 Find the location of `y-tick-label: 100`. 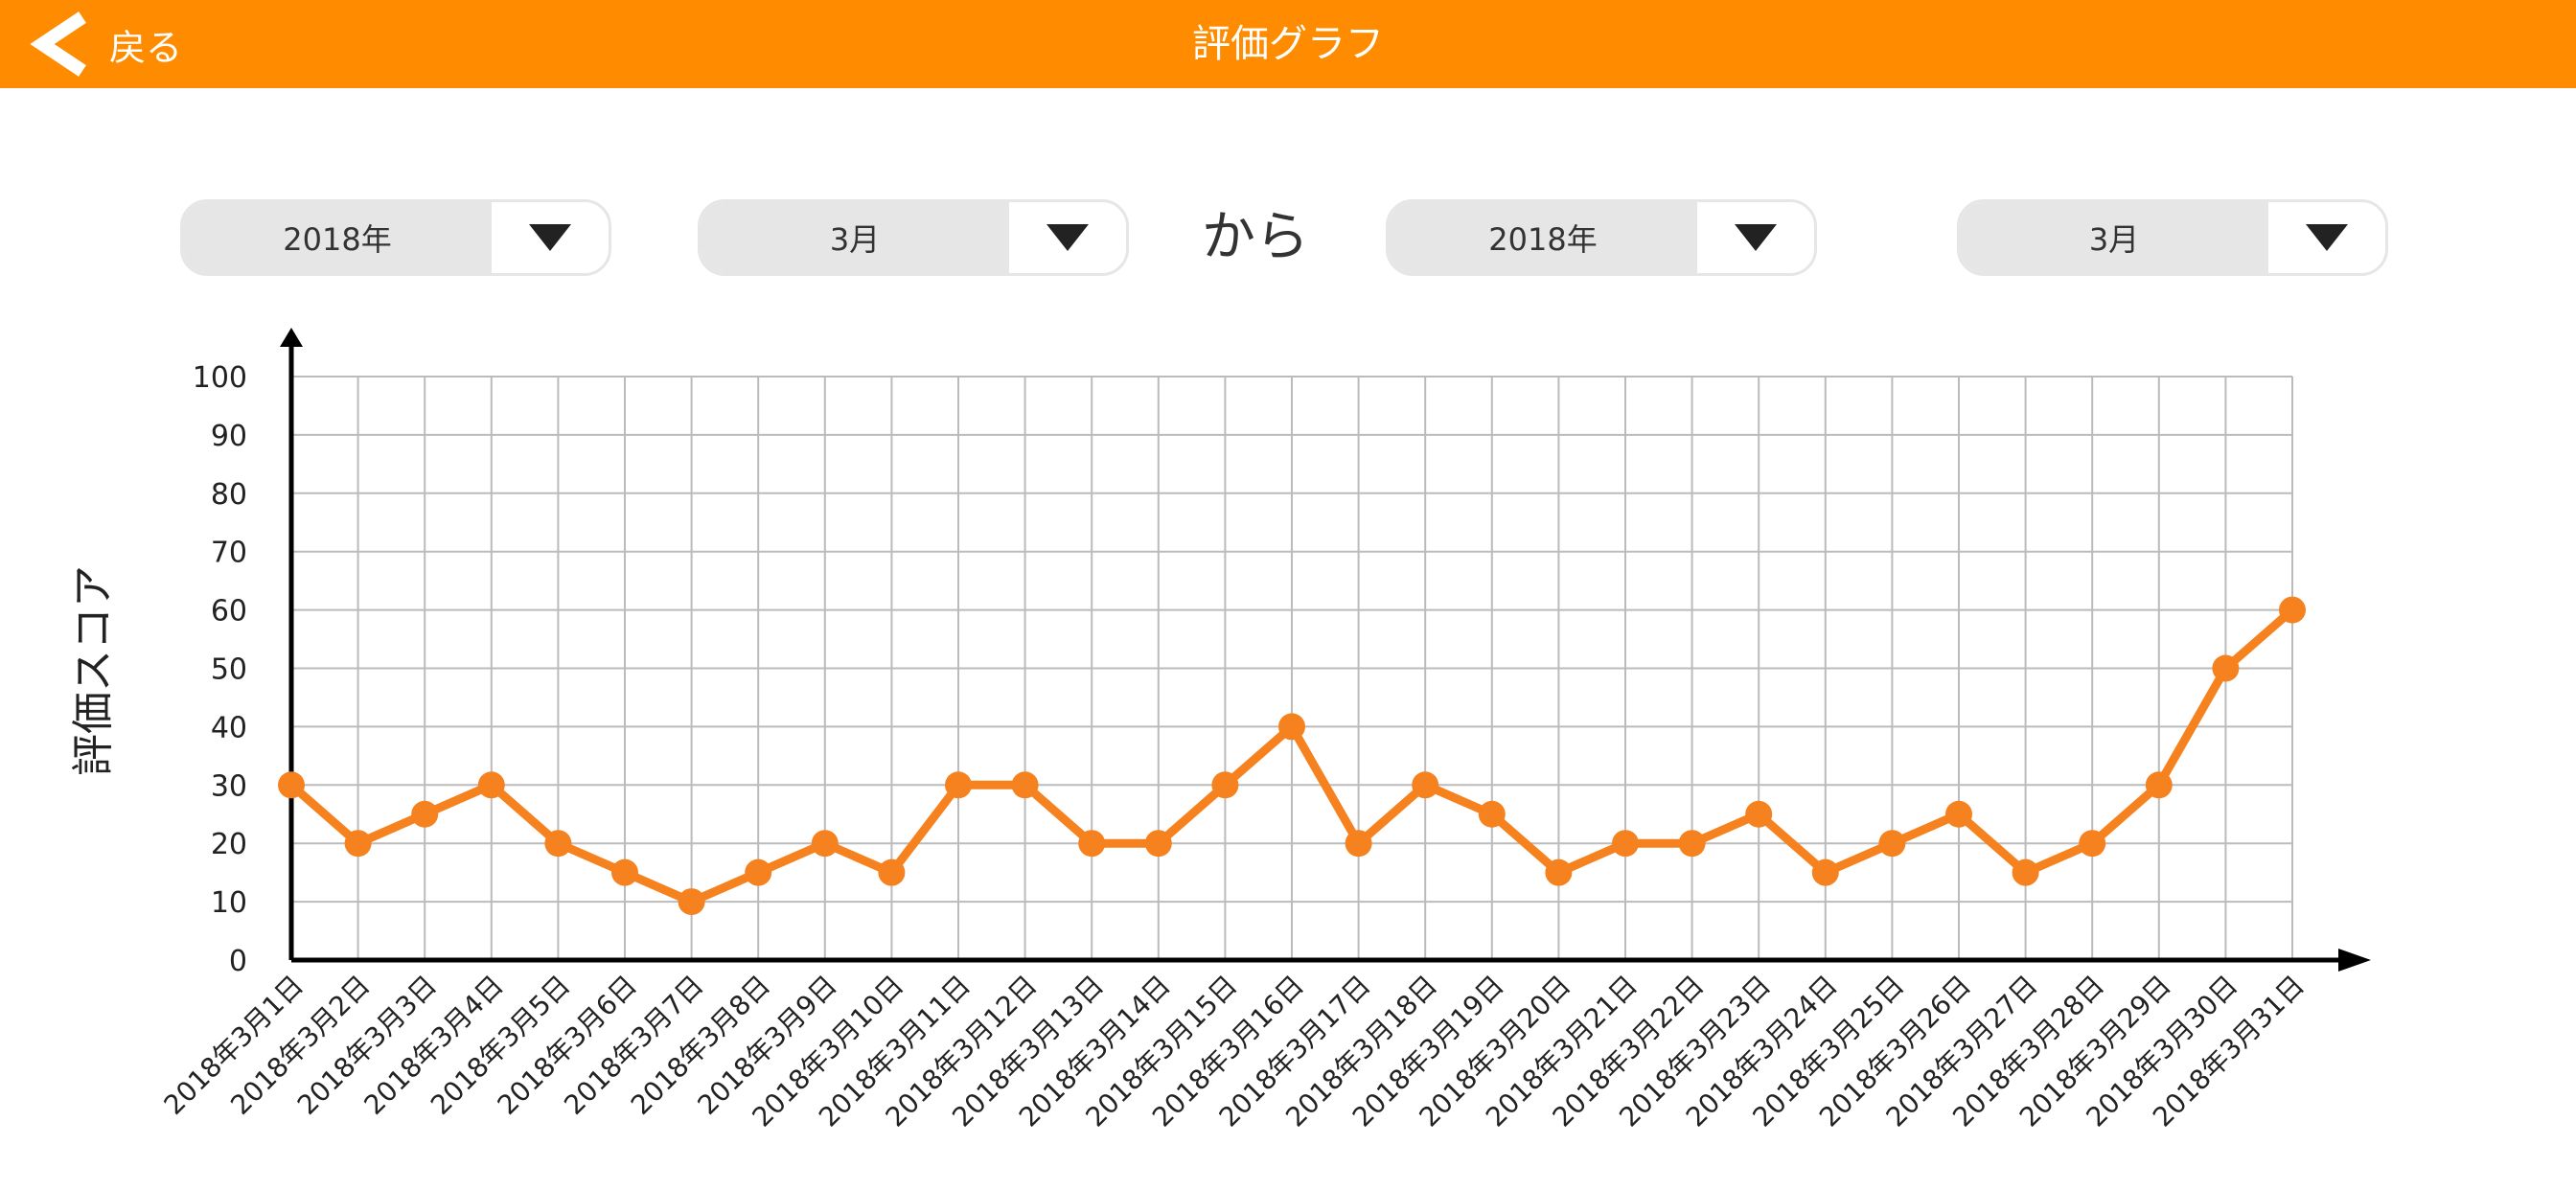

y-tick-label: 100 is located at coordinates (220, 378).